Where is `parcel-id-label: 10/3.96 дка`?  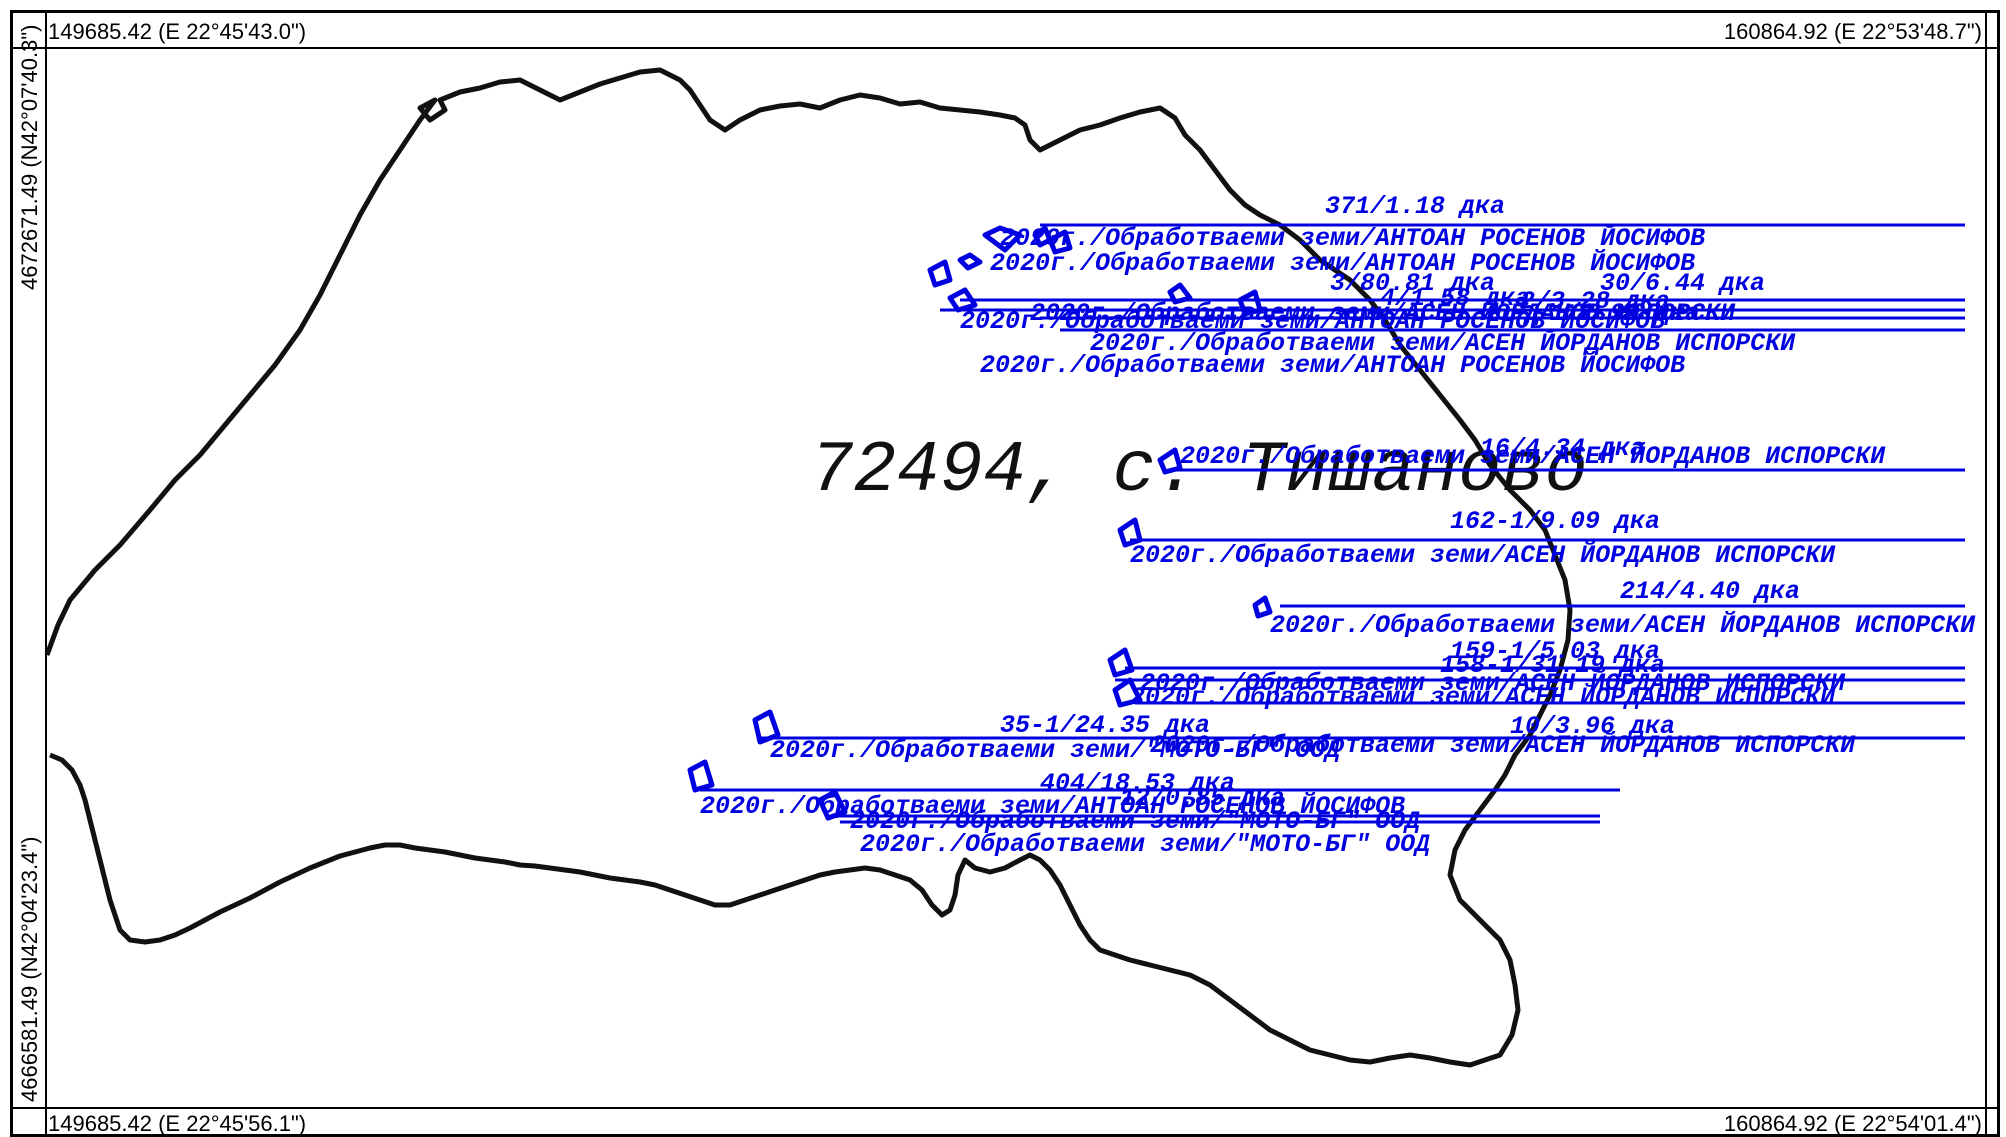
parcel-id-label: 10/3.96 дка is located at coordinates (1592, 726).